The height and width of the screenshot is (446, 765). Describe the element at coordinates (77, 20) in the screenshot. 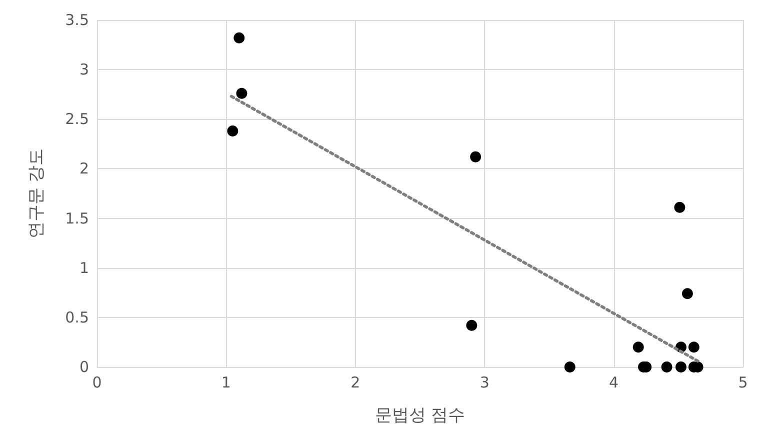

I see `y-tick-label: 3.5` at that location.